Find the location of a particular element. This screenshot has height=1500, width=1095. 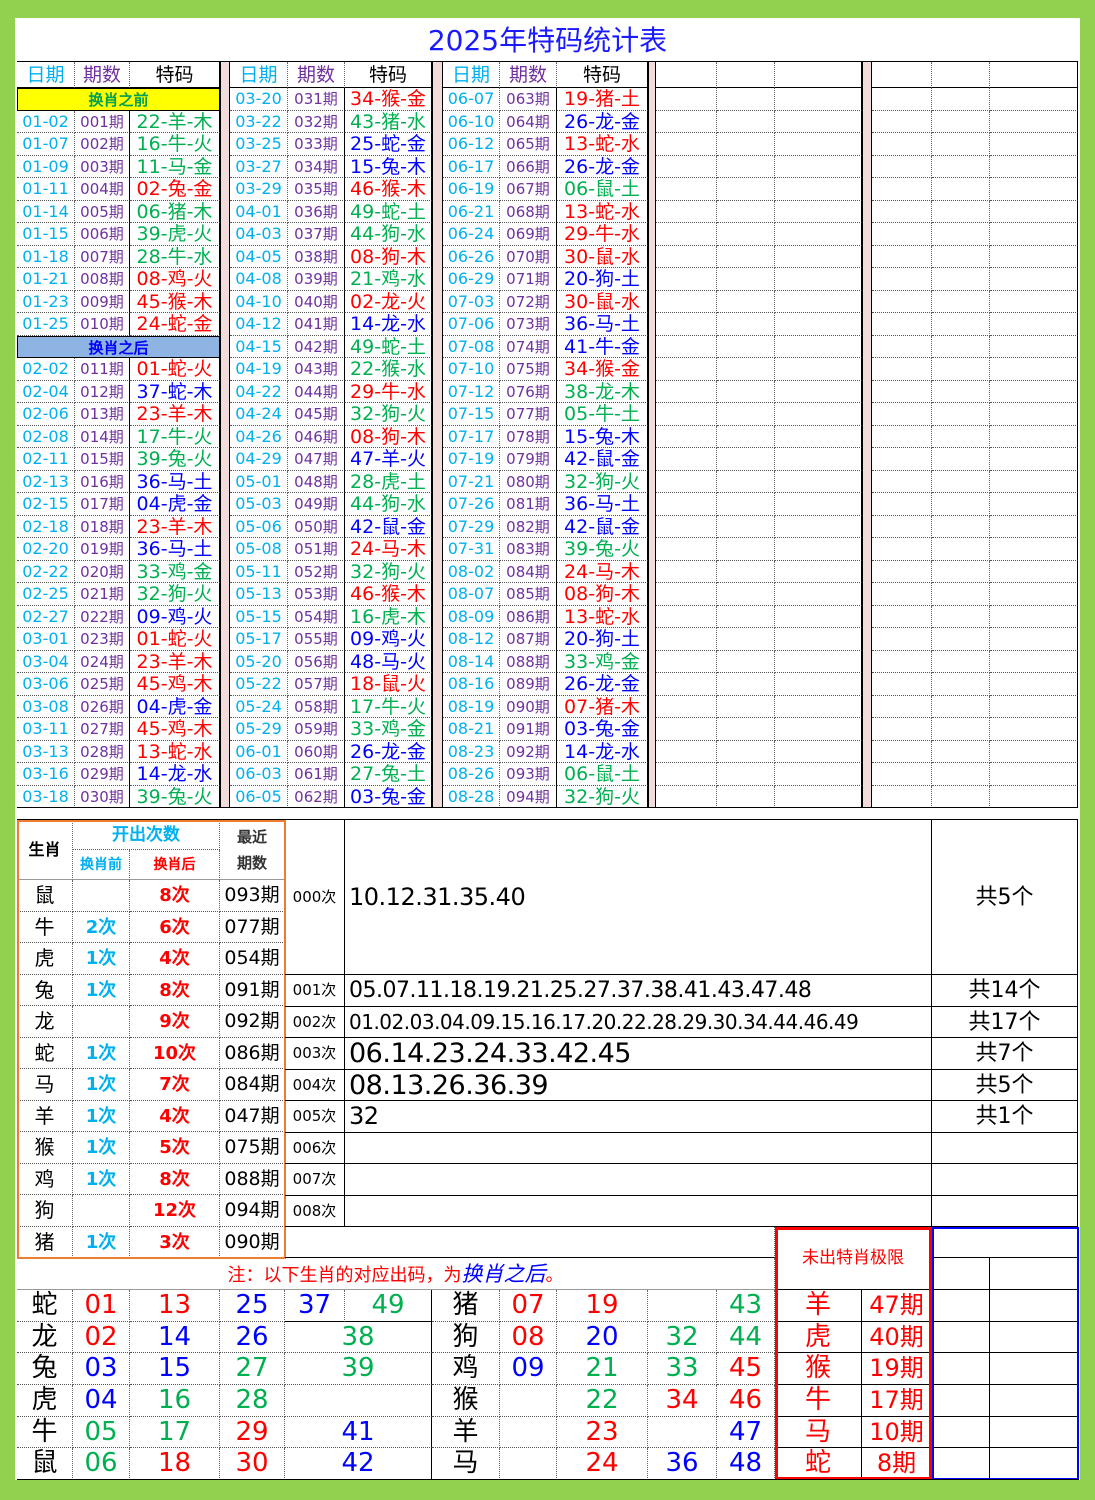

stat-after: 10次 is located at coordinates (175, 1053).